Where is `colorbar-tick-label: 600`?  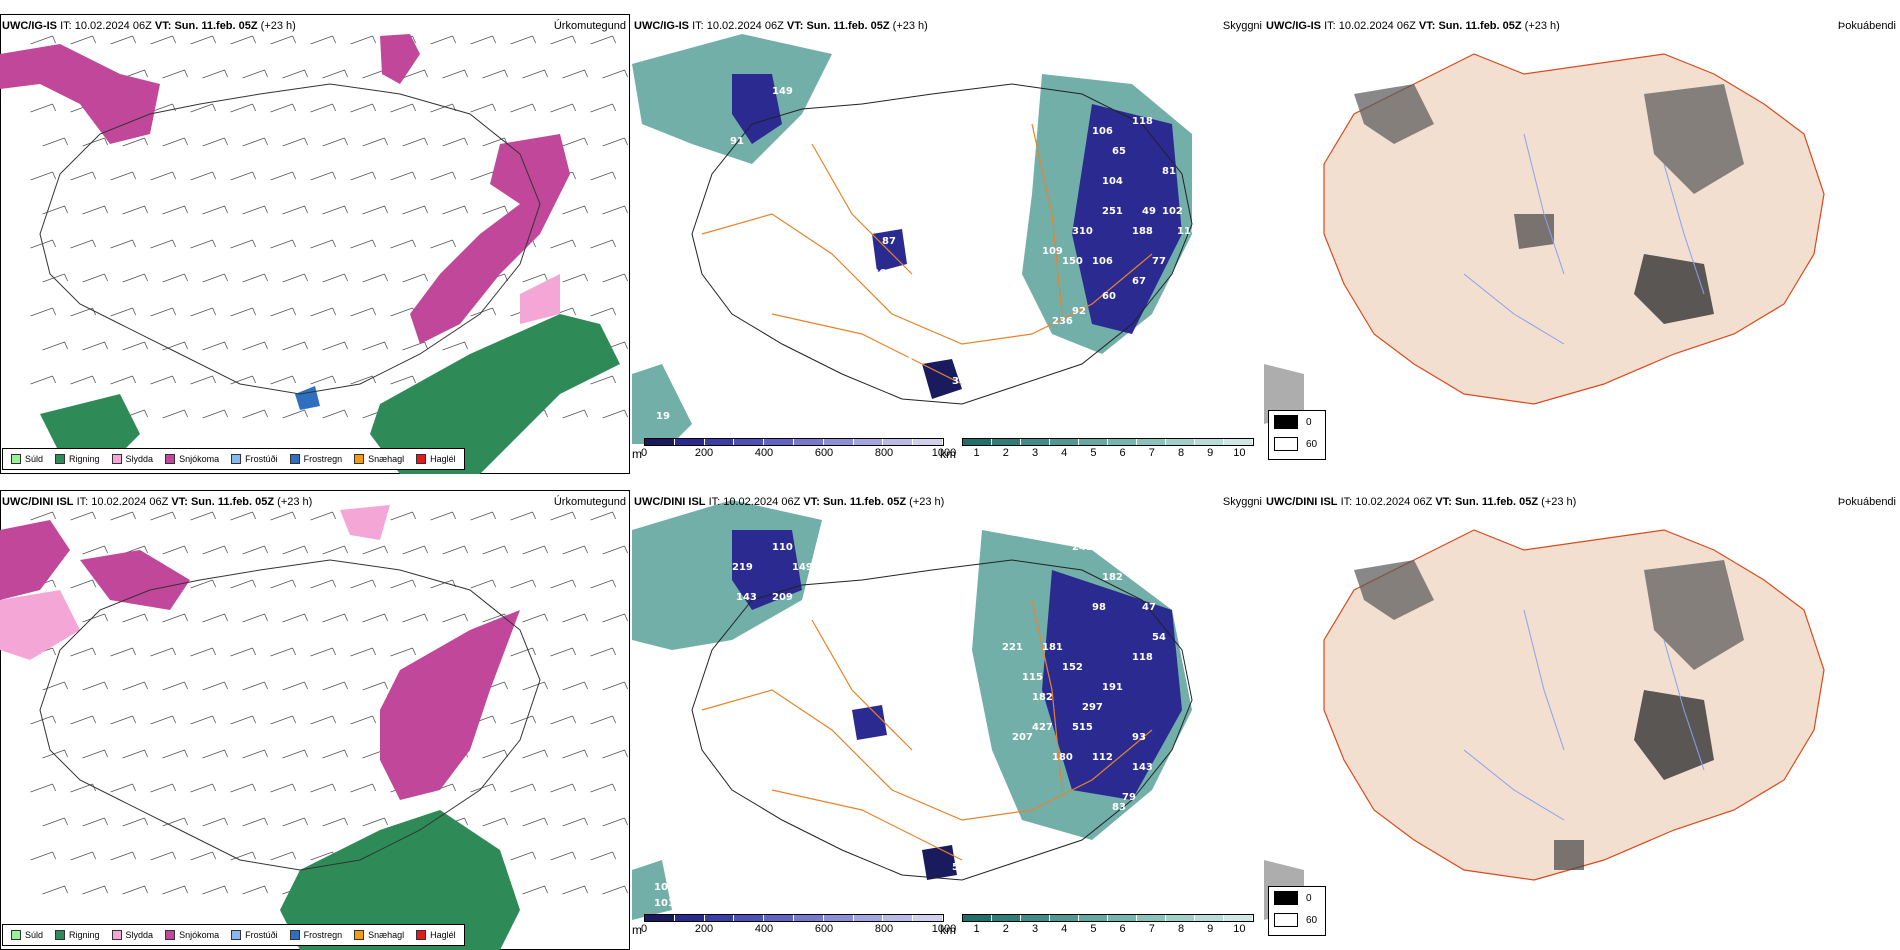
colorbar-tick-label: 600 is located at coordinates (824, 453).